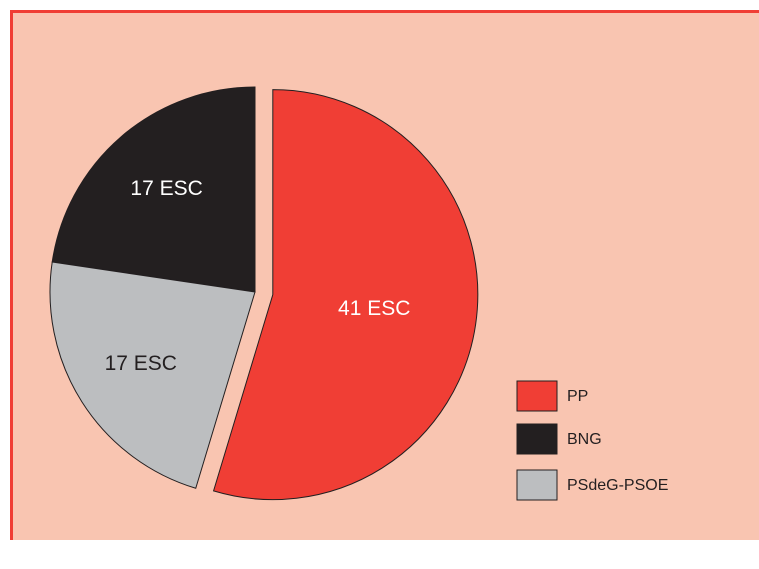 The width and height of the screenshot is (759, 569). What do you see at coordinates (584, 439) in the screenshot?
I see `legend-label: BNG` at bounding box center [584, 439].